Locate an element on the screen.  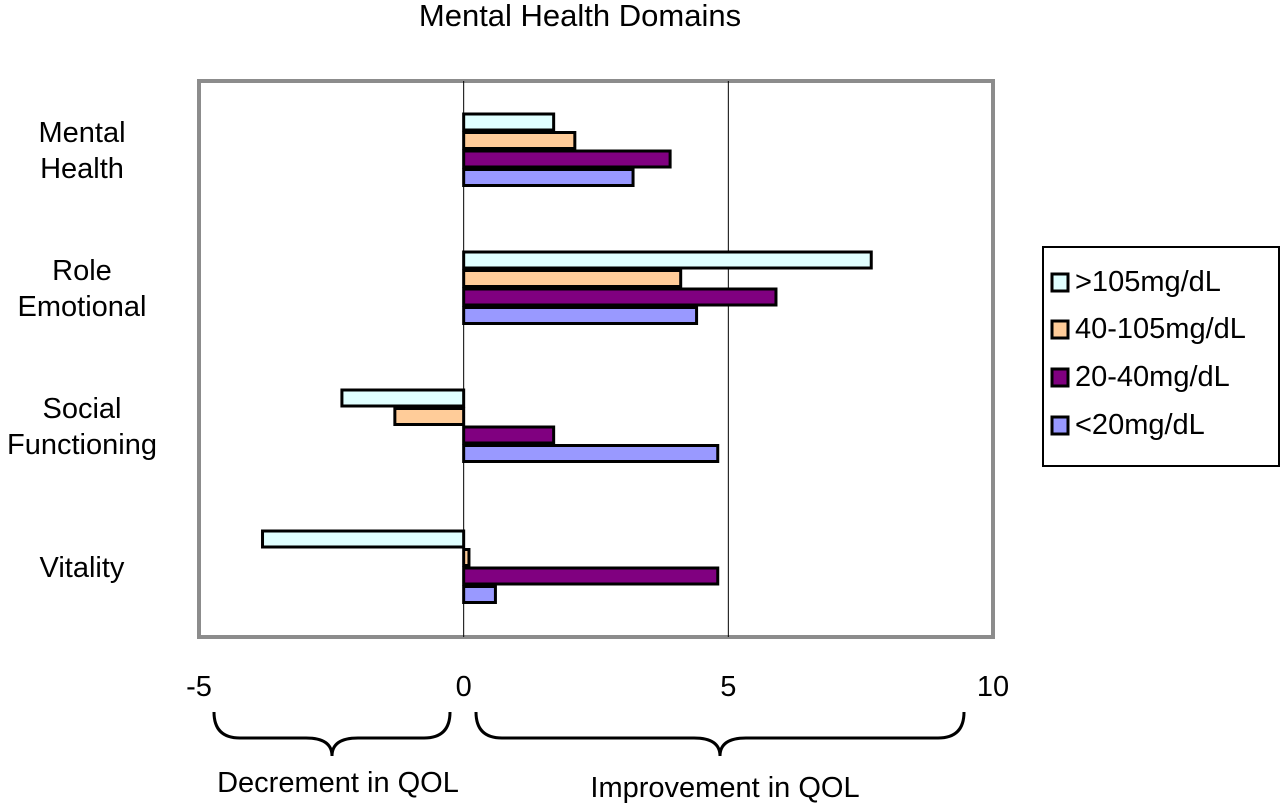
x-tick-label-0: -5 is located at coordinates (199, 687).